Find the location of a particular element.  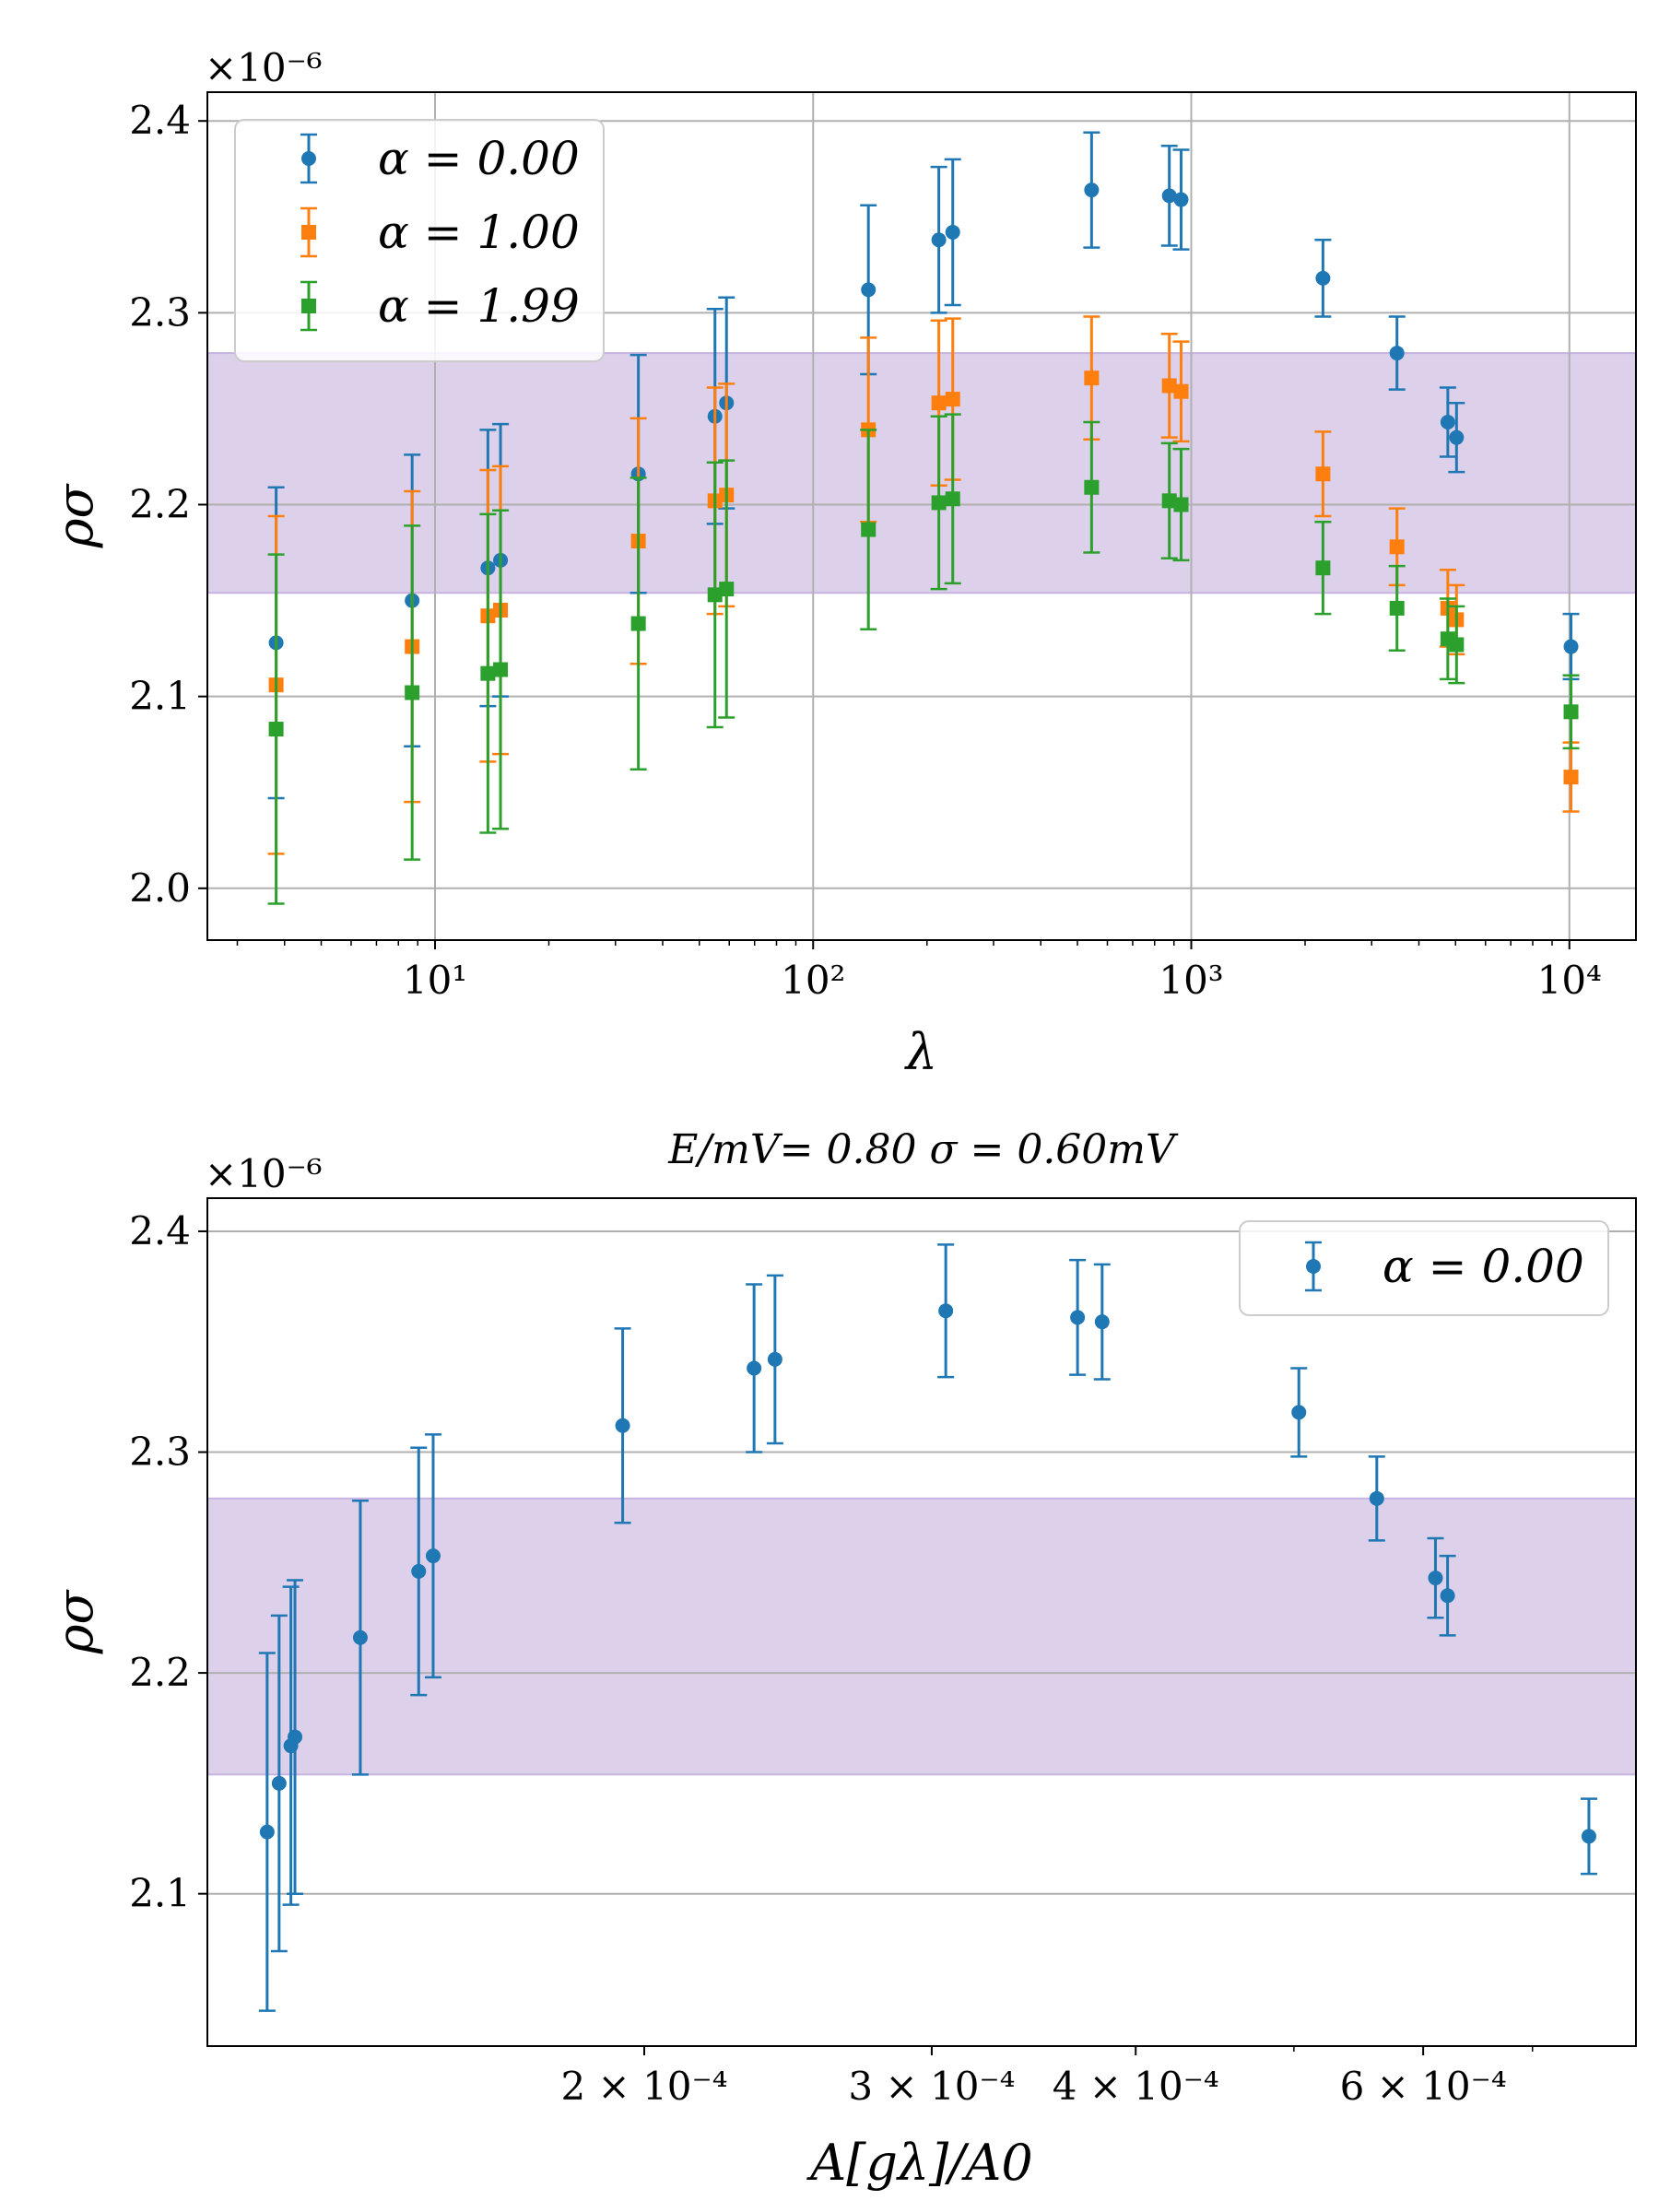

top-y-multiplier: ×10⁻⁶ is located at coordinates (264, 67).